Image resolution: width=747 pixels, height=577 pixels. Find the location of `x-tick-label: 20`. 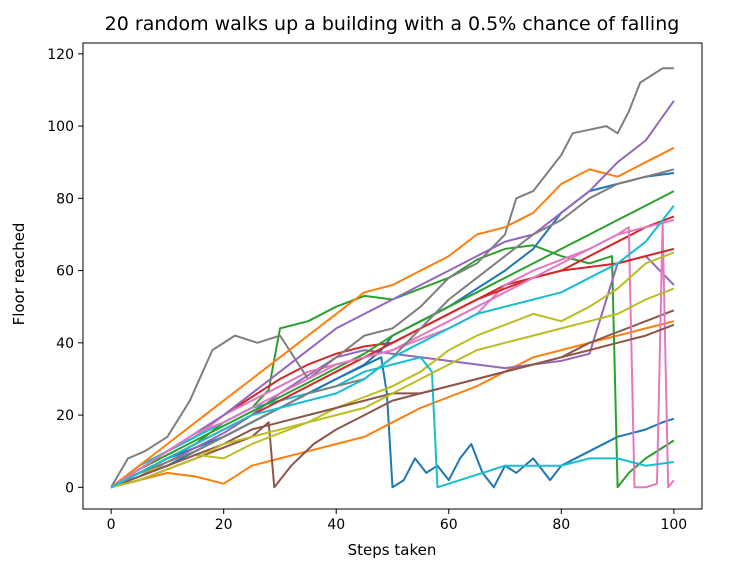

x-tick-label: 20 is located at coordinates (224, 525).